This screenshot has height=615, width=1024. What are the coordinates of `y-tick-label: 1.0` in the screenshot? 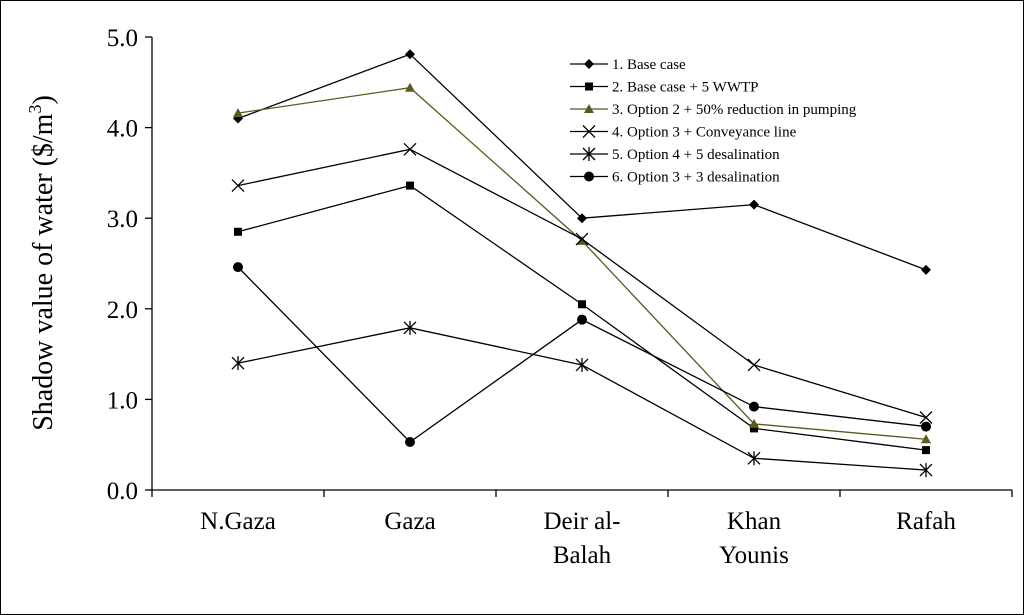 It's located at (122, 400).